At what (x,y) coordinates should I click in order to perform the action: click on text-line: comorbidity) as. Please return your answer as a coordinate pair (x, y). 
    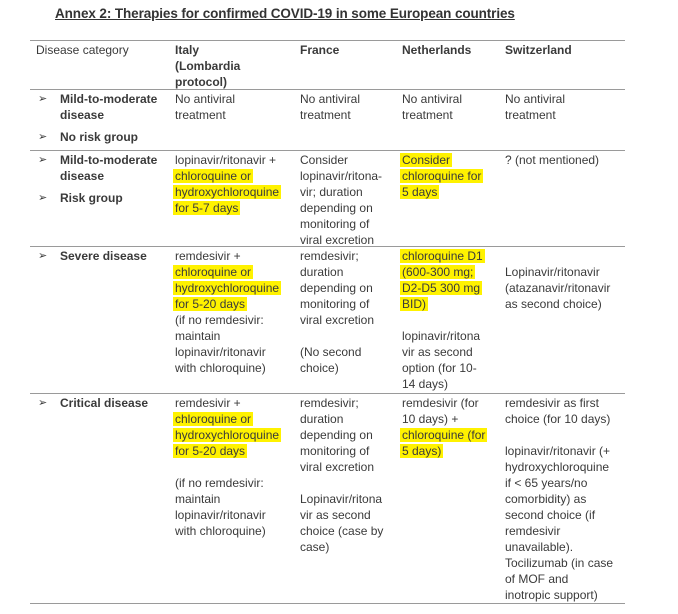
    Looking at the image, I should click on (559, 499).